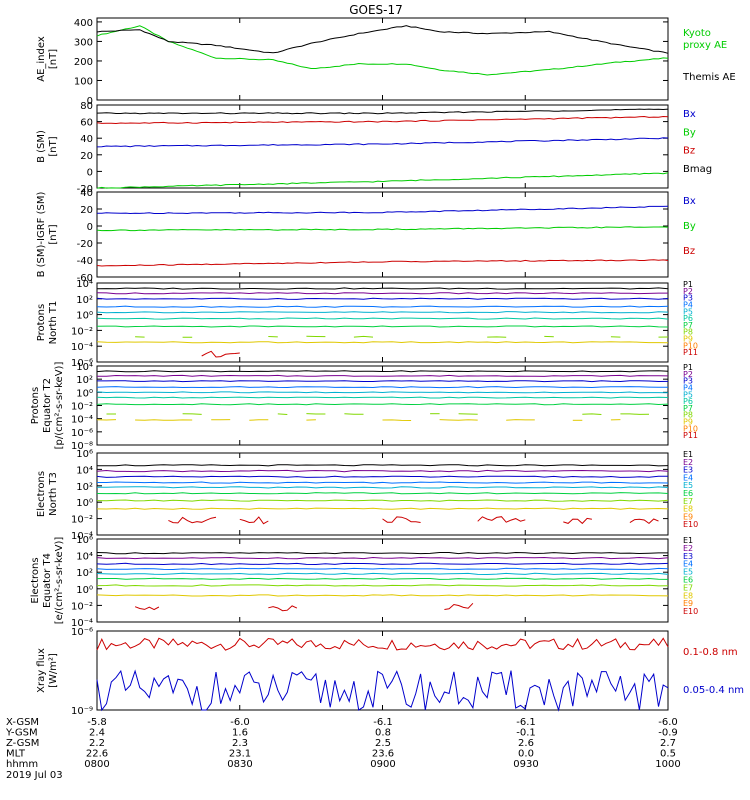 The height and width of the screenshot is (800, 750). I want to click on y-tick-label: 200, so click(83, 62).